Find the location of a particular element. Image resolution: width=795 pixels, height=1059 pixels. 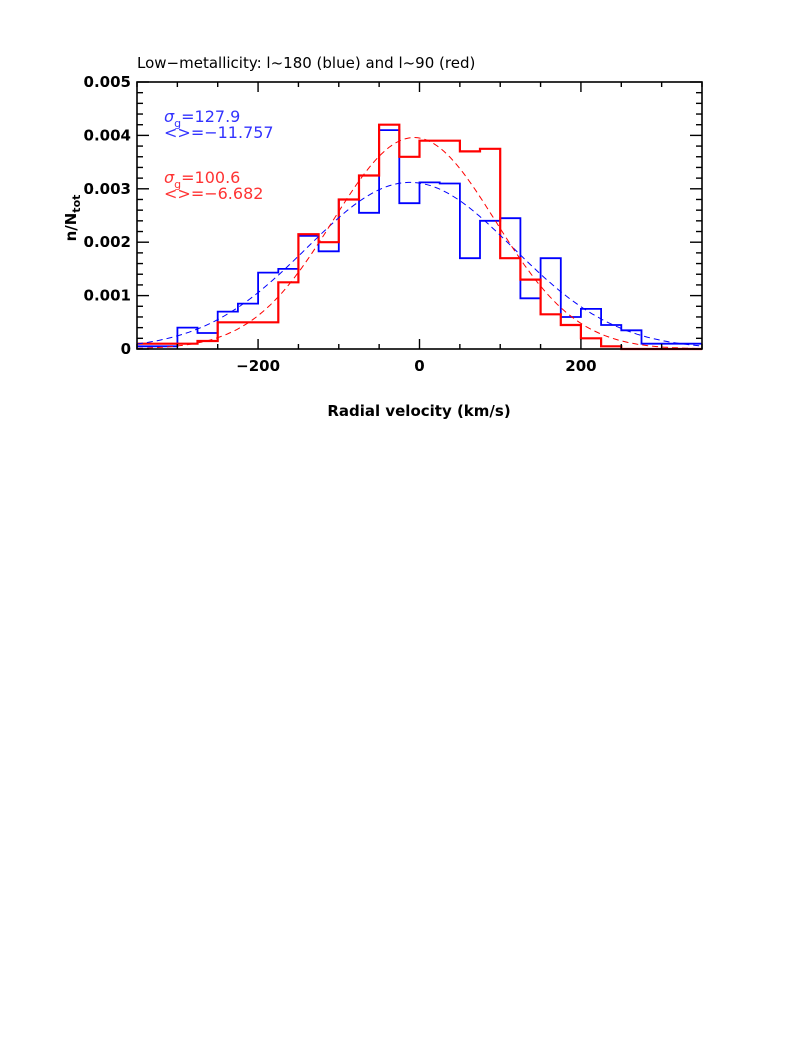

x-axis-label: Radial velocity (km/s) is located at coordinates (418, 411).